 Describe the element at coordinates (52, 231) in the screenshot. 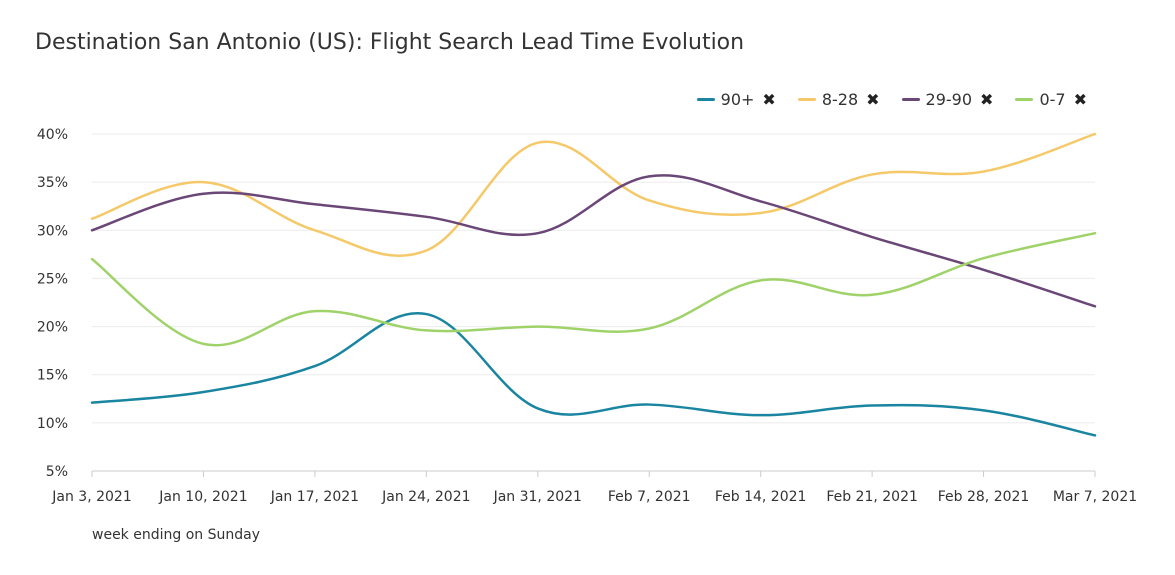

I see `y-tick-label: 30%` at that location.